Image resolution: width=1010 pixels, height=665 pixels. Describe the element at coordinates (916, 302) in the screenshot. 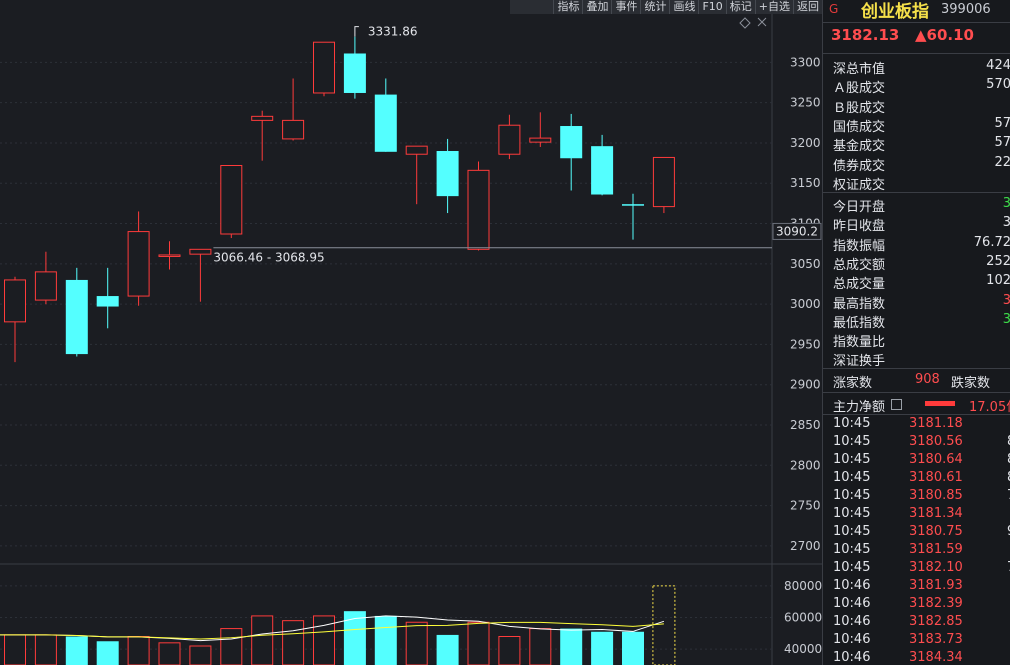

I see `stat-row: 最高指数 3` at that location.